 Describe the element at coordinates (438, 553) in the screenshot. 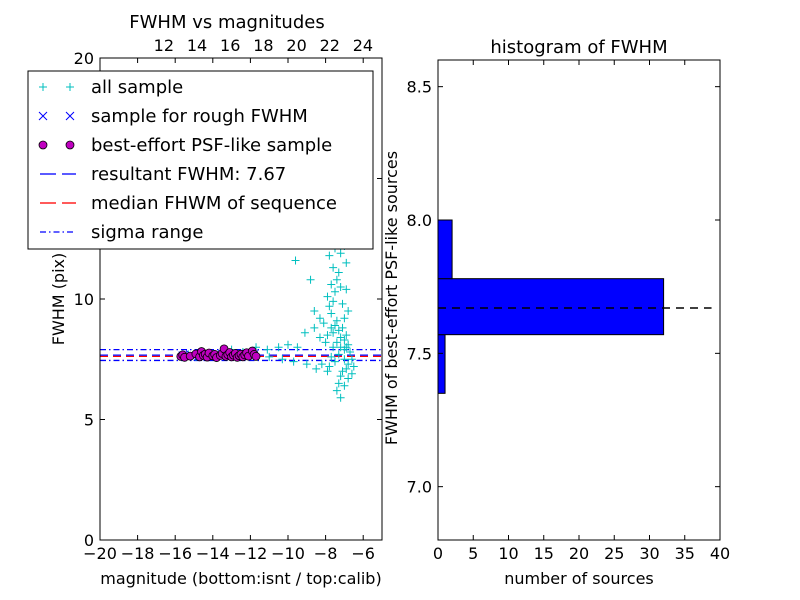

I see `histogram-x-tick-label: 0` at that location.